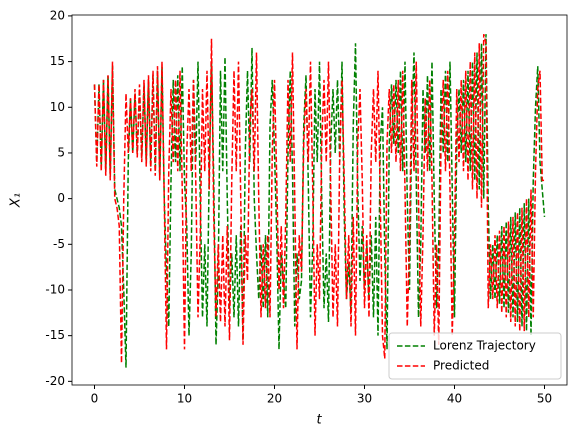  What do you see at coordinates (61, 152) in the screenshot?
I see `y-tick-label: 5` at bounding box center [61, 152].